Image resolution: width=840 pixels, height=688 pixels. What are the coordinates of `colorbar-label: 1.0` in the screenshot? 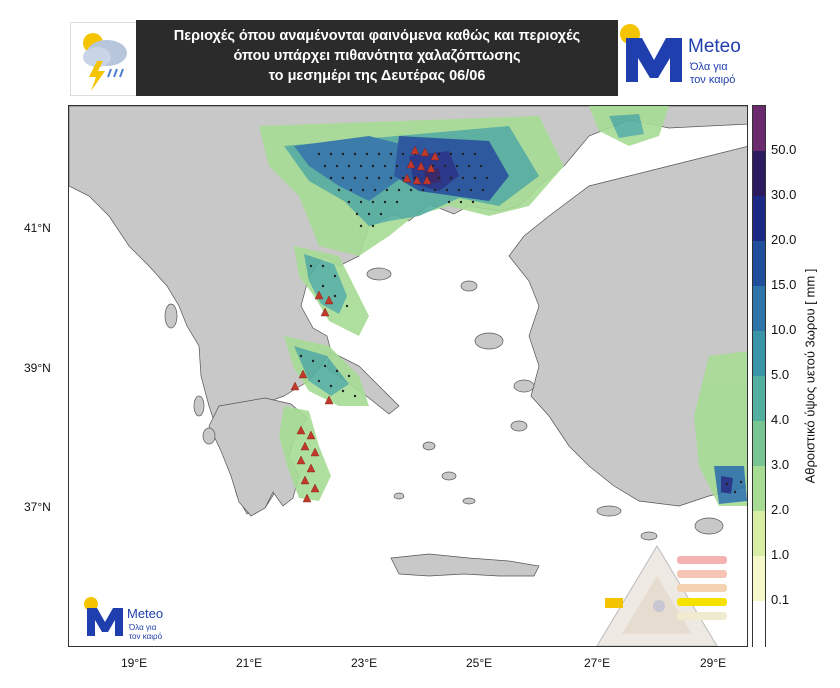 It's located at (780, 554).